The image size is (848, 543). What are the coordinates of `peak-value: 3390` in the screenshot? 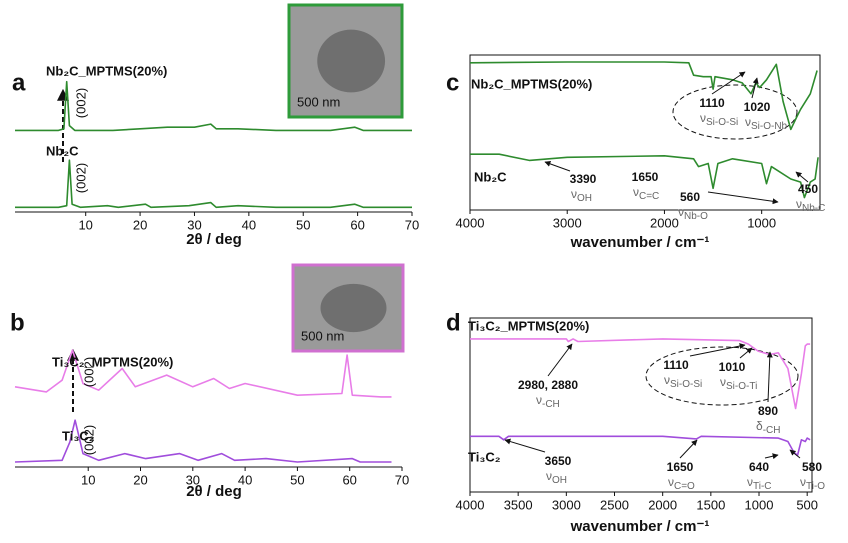 It's located at (583, 179).